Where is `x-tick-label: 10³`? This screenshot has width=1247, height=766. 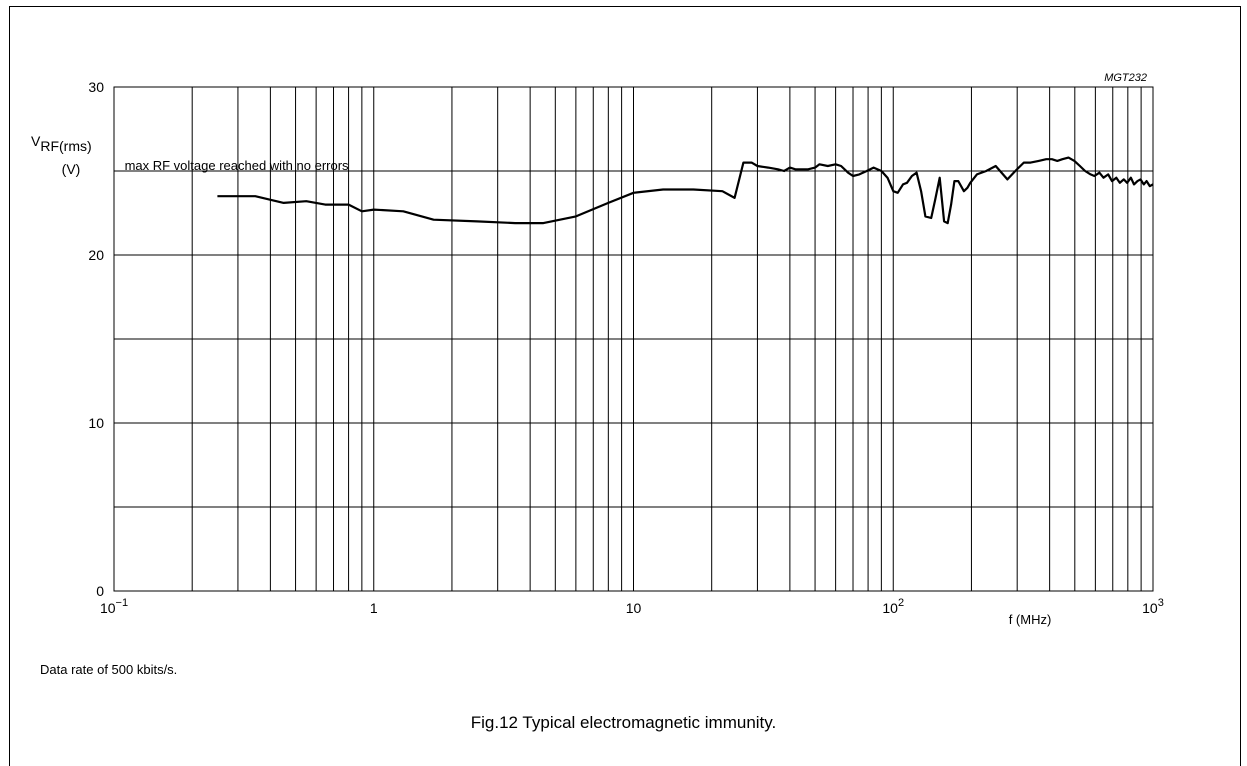
x-tick-label: 10³ is located at coordinates (1153, 606).